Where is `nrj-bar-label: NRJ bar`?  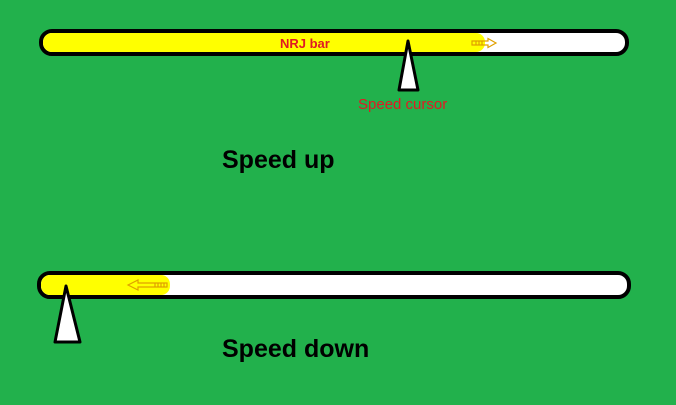
nrj-bar-label: NRJ bar is located at coordinates (305, 43).